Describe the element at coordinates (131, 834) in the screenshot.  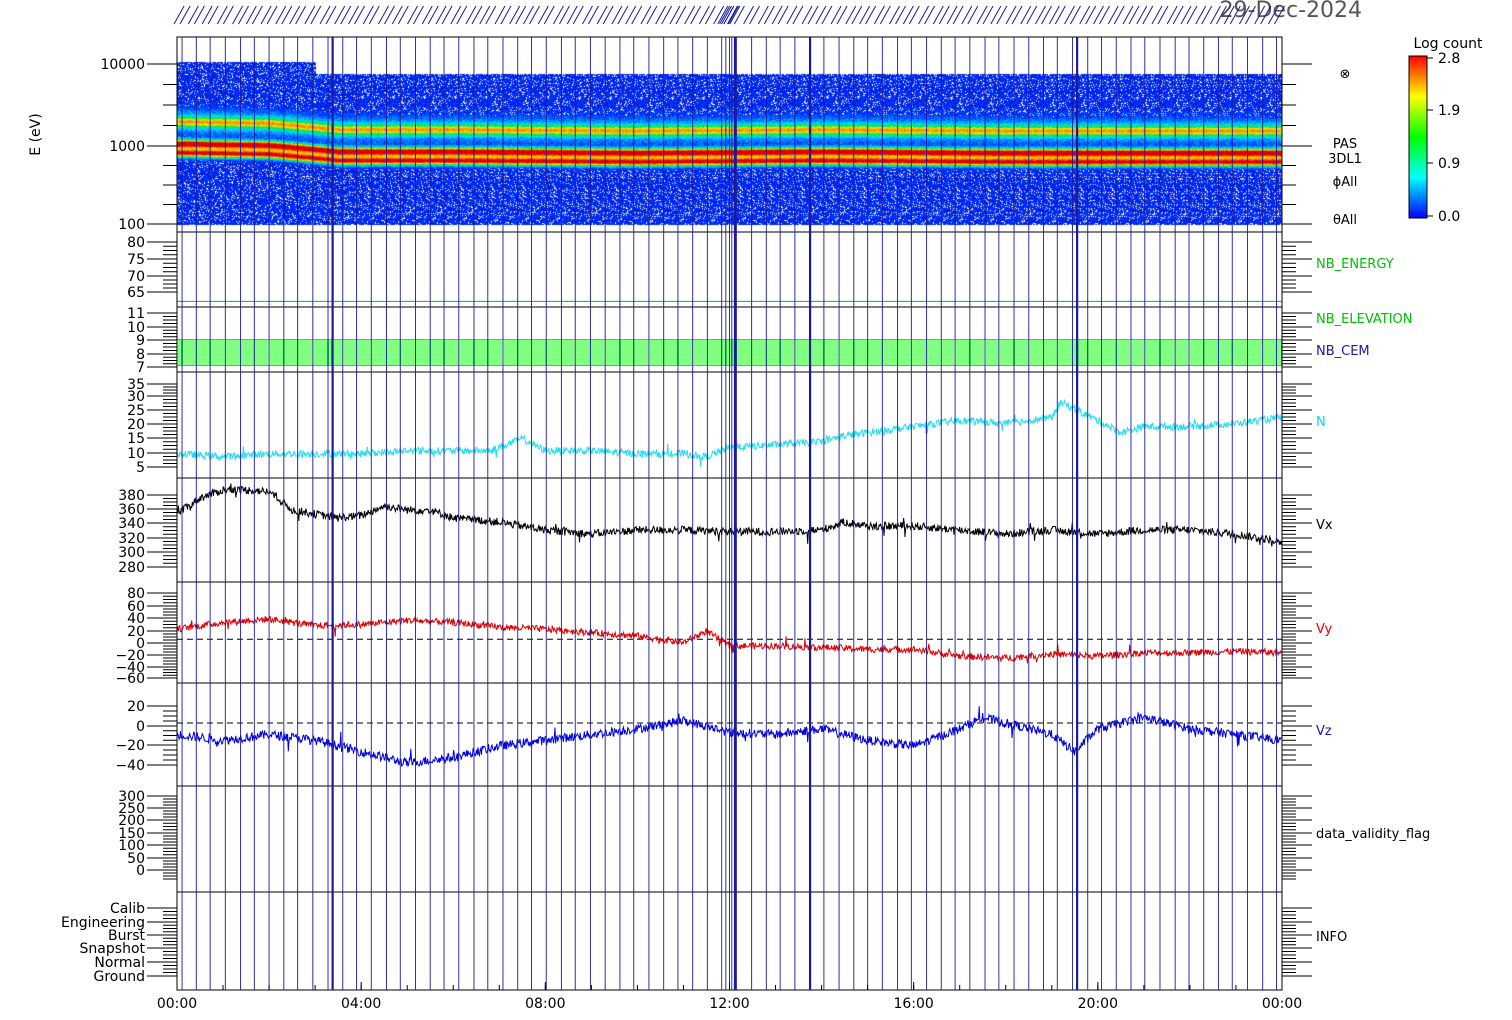
I see `y-tick-label: 150` at that location.